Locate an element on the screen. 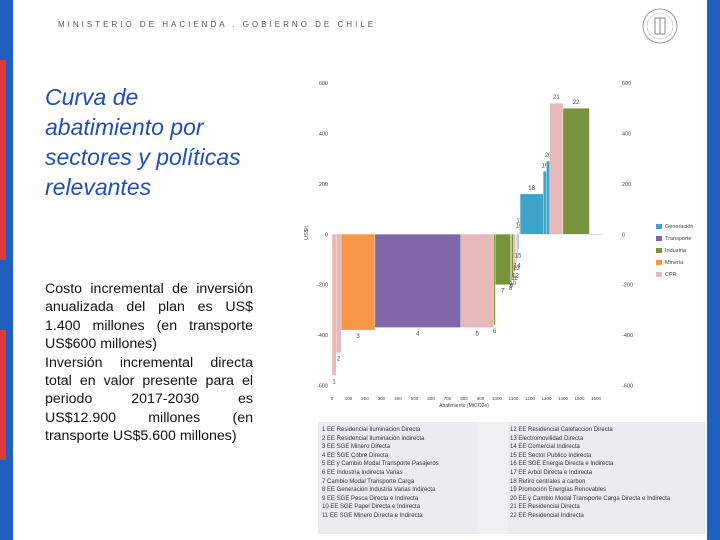 The width and height of the screenshot is (720, 540). y-tick-right: 600 is located at coordinates (626, 84).